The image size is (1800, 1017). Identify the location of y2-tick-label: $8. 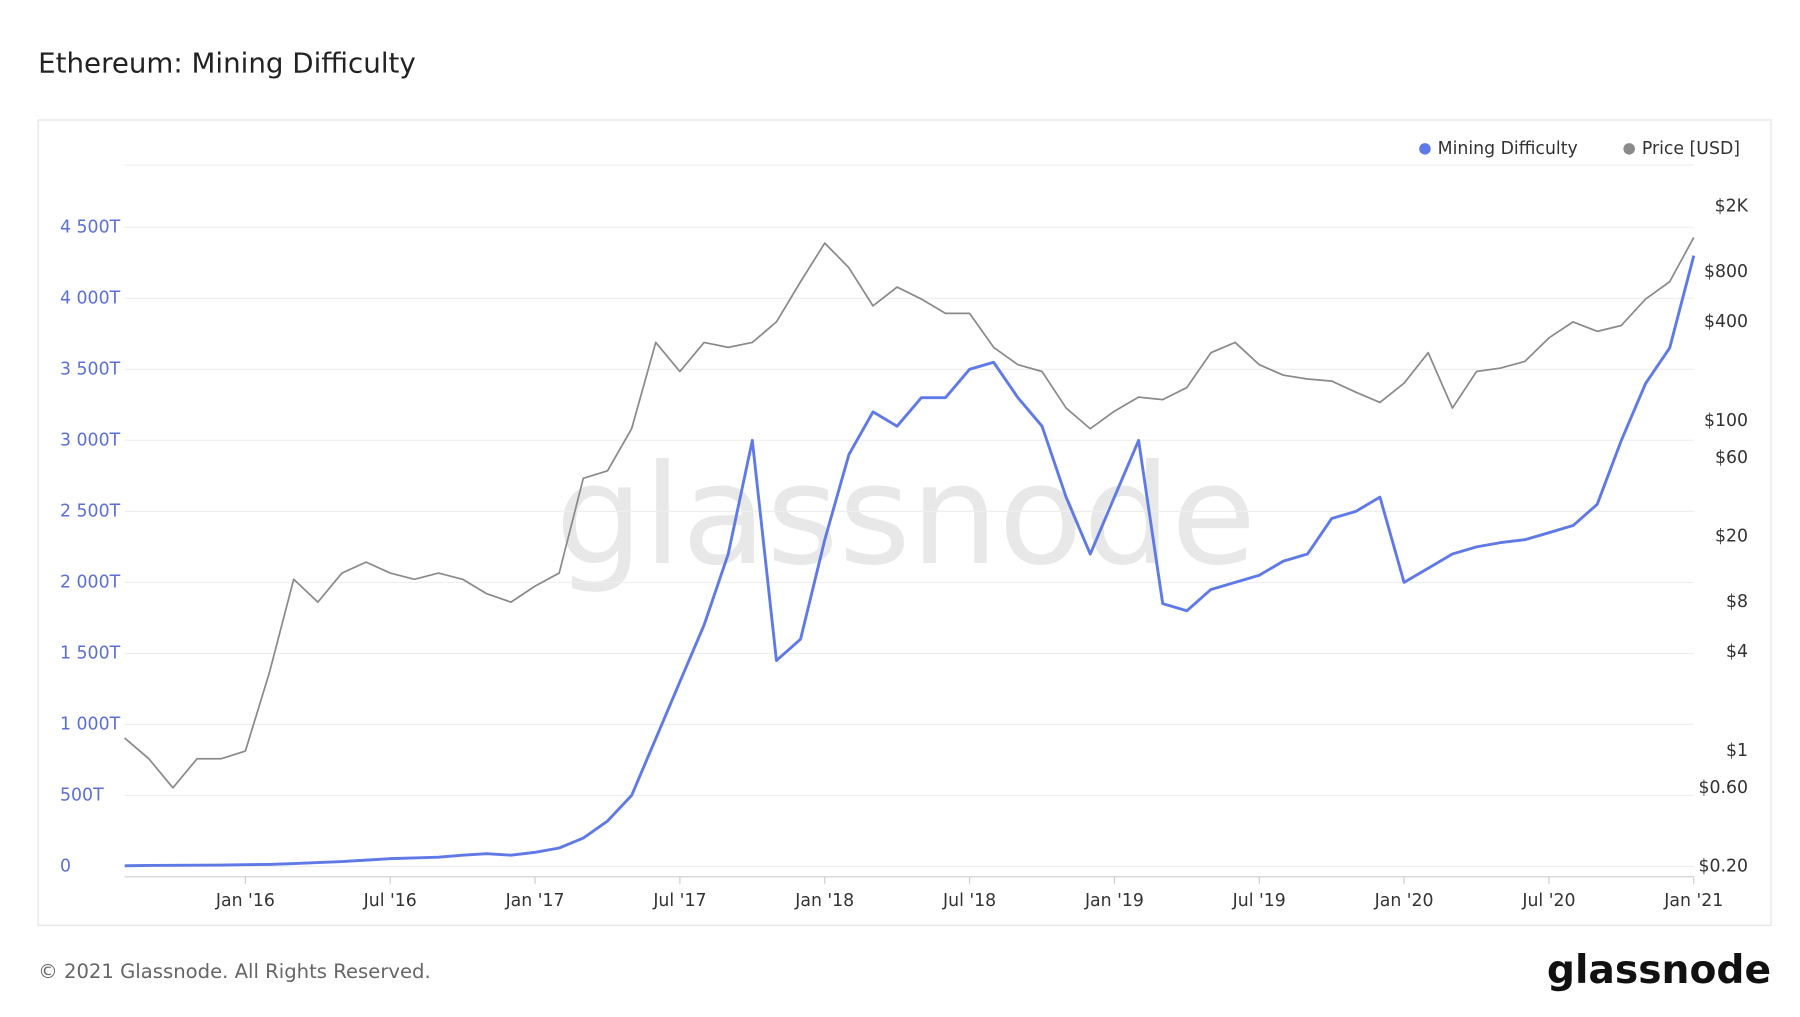
(1737, 602).